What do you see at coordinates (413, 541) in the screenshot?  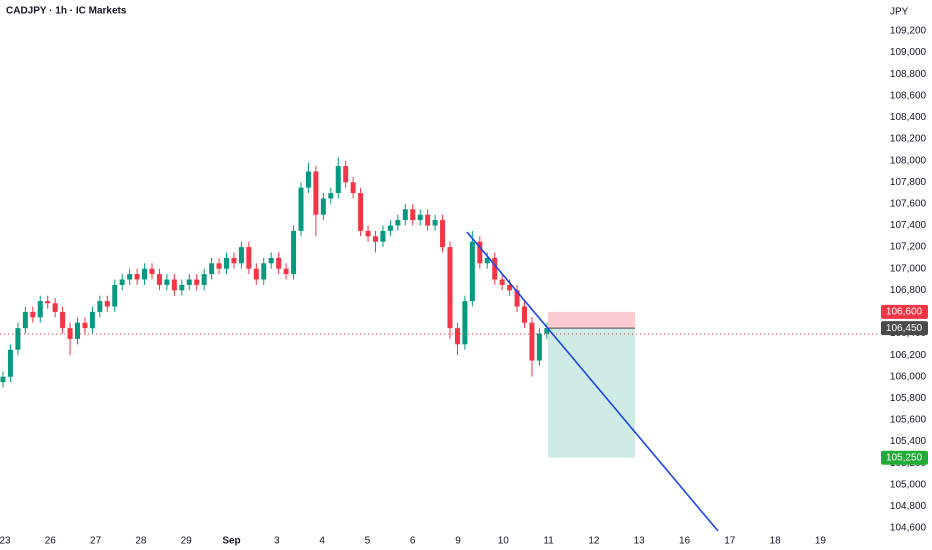 I see `x-tick-label: 6` at bounding box center [413, 541].